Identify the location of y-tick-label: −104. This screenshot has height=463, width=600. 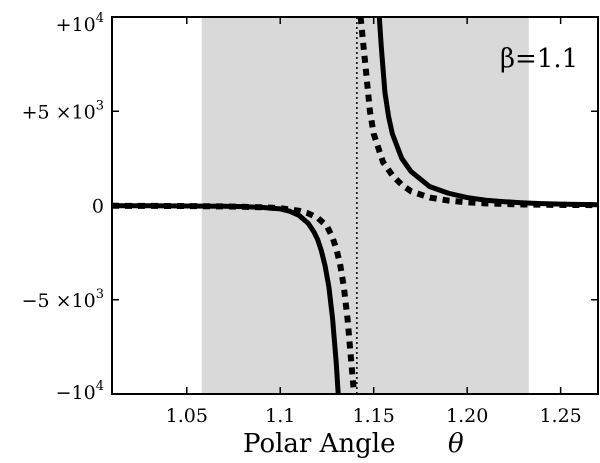
(80, 391).